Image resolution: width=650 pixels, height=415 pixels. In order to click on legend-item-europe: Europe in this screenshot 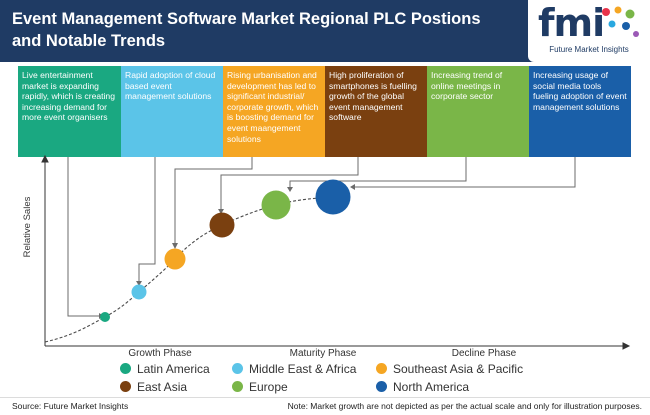, I will do `click(260, 387)`.